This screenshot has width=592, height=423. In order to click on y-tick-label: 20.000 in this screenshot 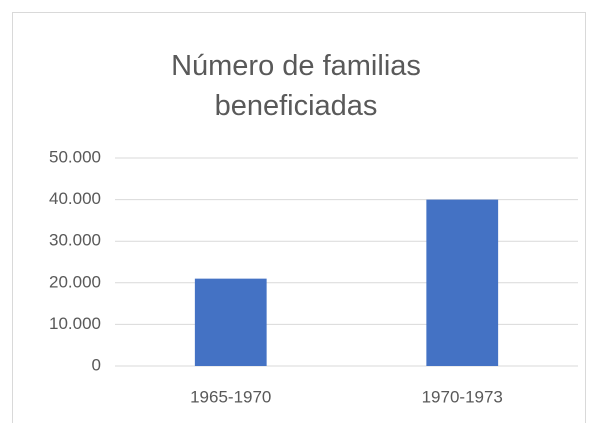, I will do `click(75, 281)`.